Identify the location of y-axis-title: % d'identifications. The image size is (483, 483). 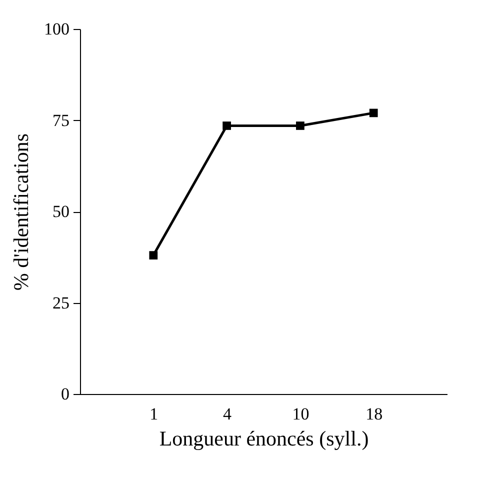
(21, 212).